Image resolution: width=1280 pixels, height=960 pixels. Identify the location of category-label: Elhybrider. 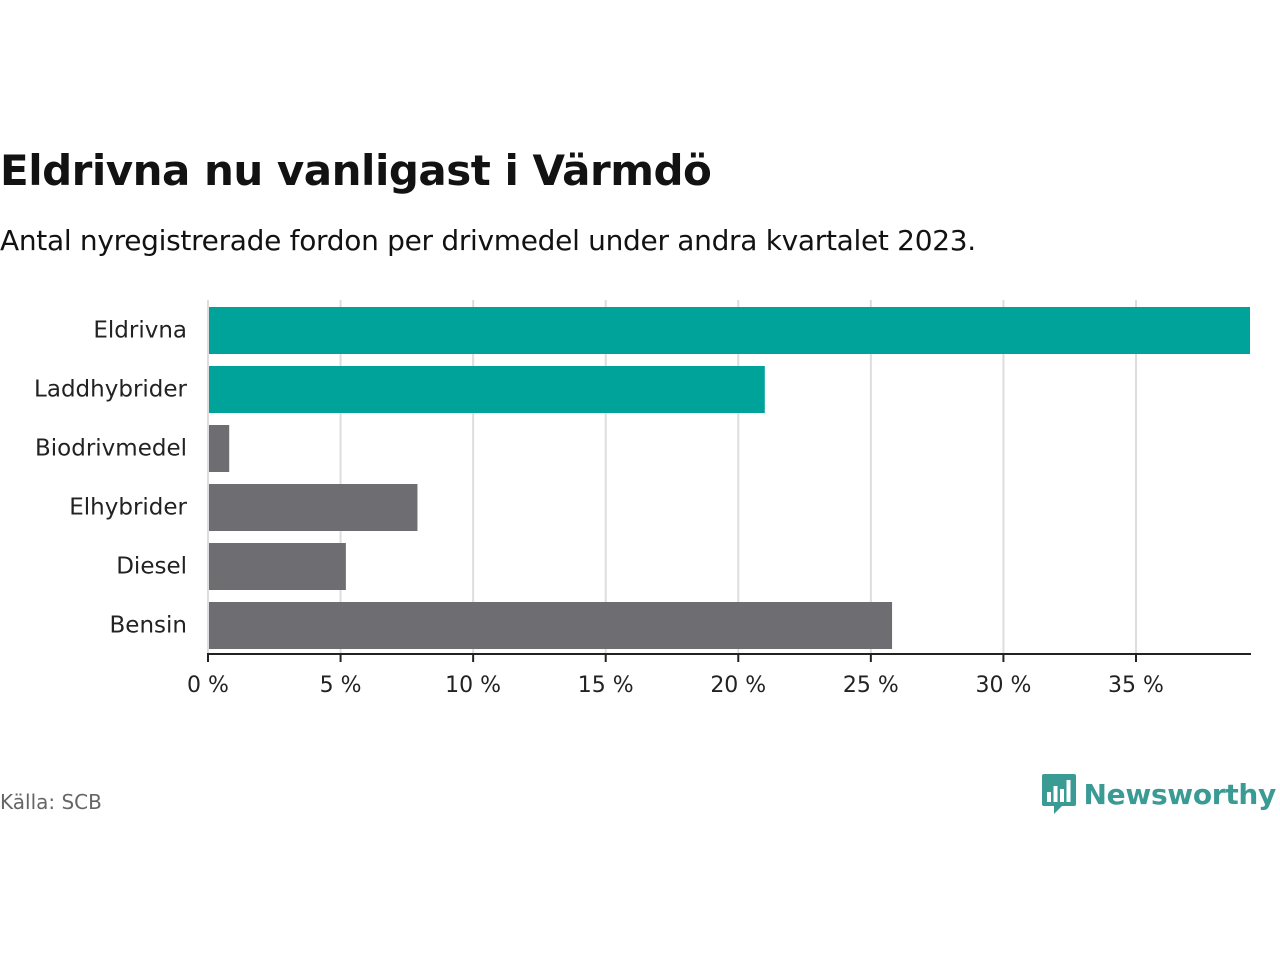
(128, 508).